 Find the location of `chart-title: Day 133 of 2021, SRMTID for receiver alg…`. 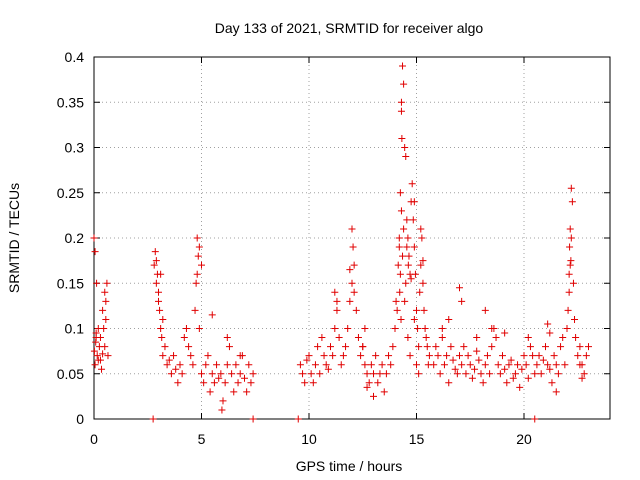

chart-title: Day 133 of 2021, SRMTID for receiver alg… is located at coordinates (349, 28).